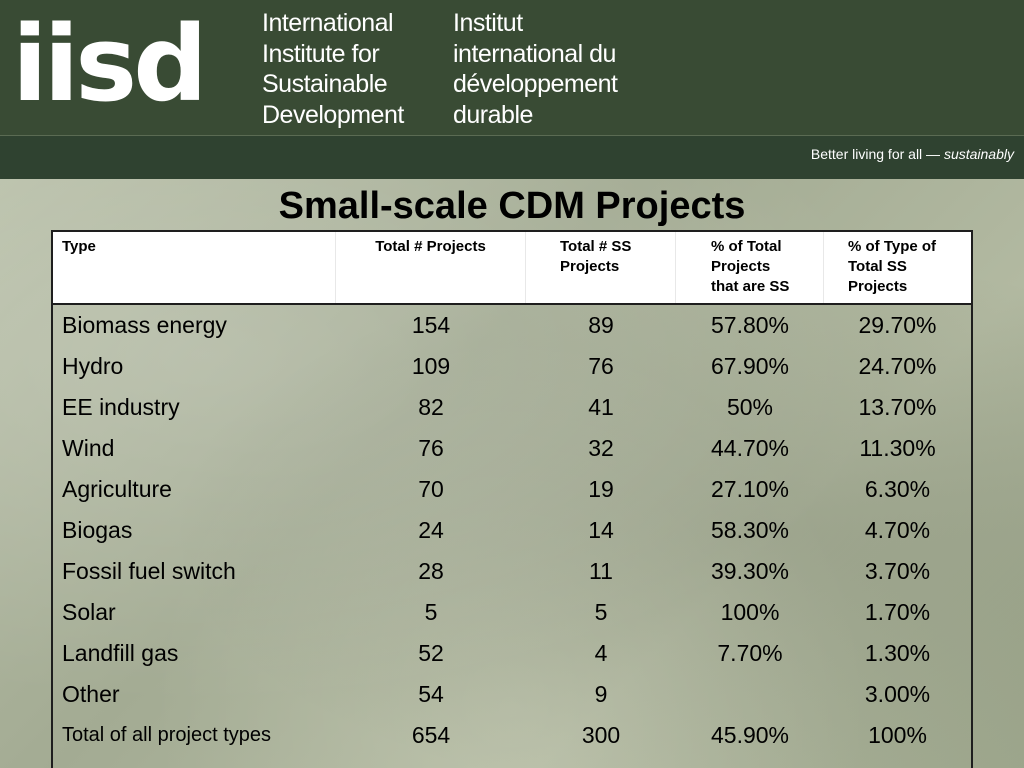 This screenshot has height=768, width=1024. I want to click on table-row: EE industry 82 41 50% 13.70%, so click(512, 407).